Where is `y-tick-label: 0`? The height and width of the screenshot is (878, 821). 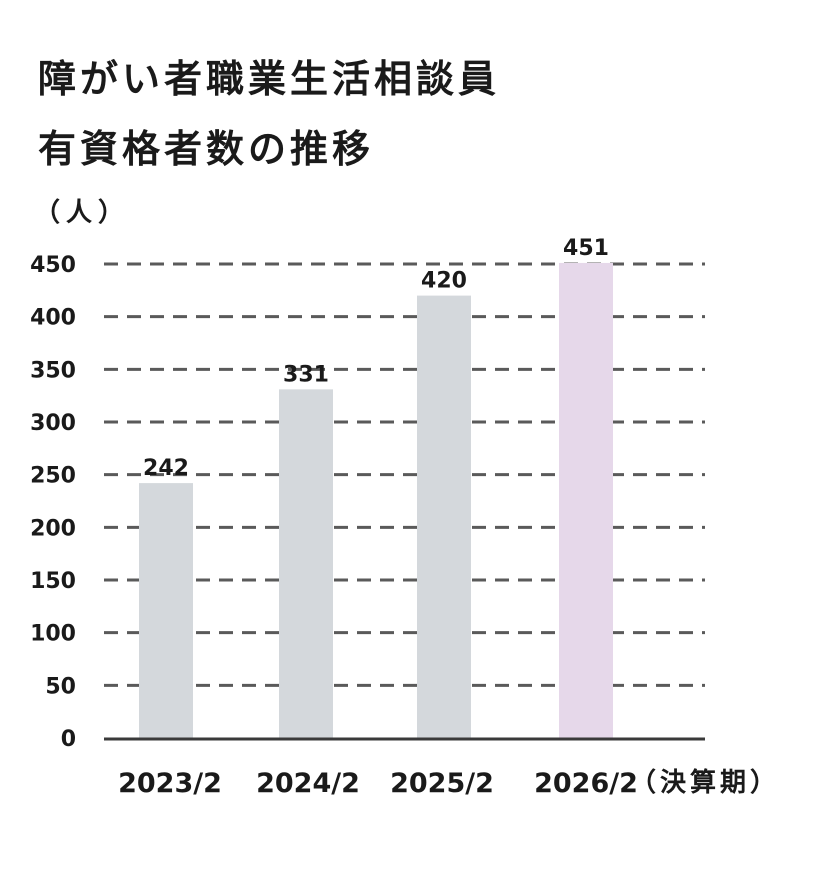 y-tick-label: 0 is located at coordinates (68, 739).